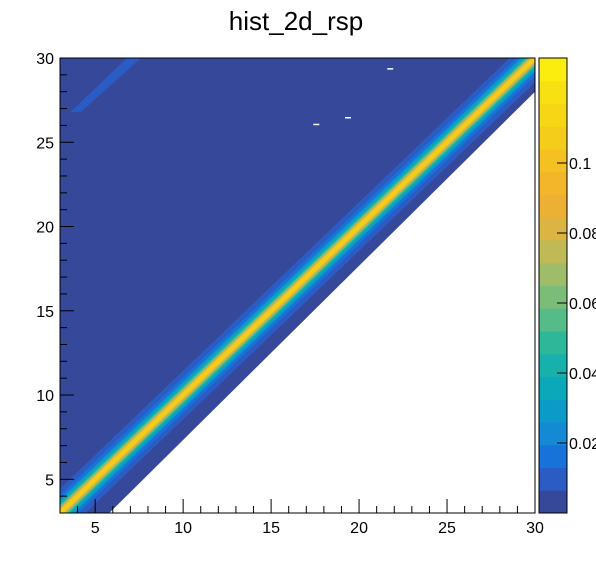  Describe the element at coordinates (45, 228) in the screenshot. I see `y-tick-label: 20` at that location.